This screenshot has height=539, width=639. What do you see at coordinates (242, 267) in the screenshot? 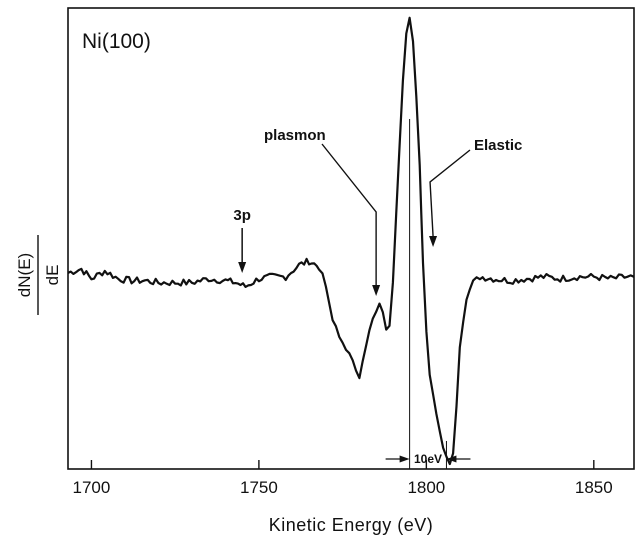
I see `annotation-3p-arrowhead` at bounding box center [242, 267].